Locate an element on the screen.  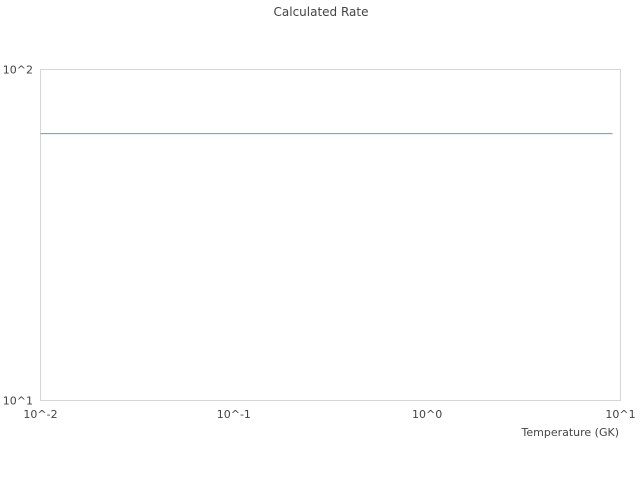
y-tick-label: 10^1 is located at coordinates (18, 401).